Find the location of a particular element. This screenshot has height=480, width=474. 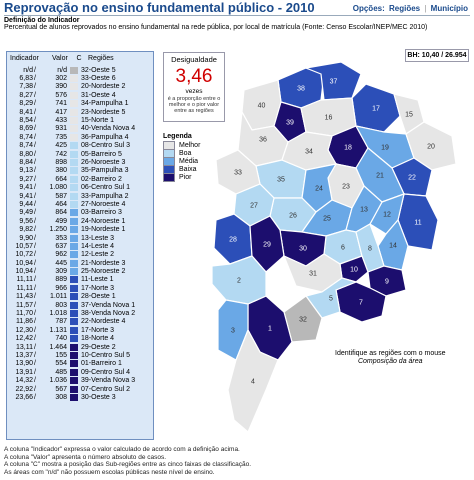

table-row: 11,11/ 889 11-Leste 1 is located at coordinates (80, 280).